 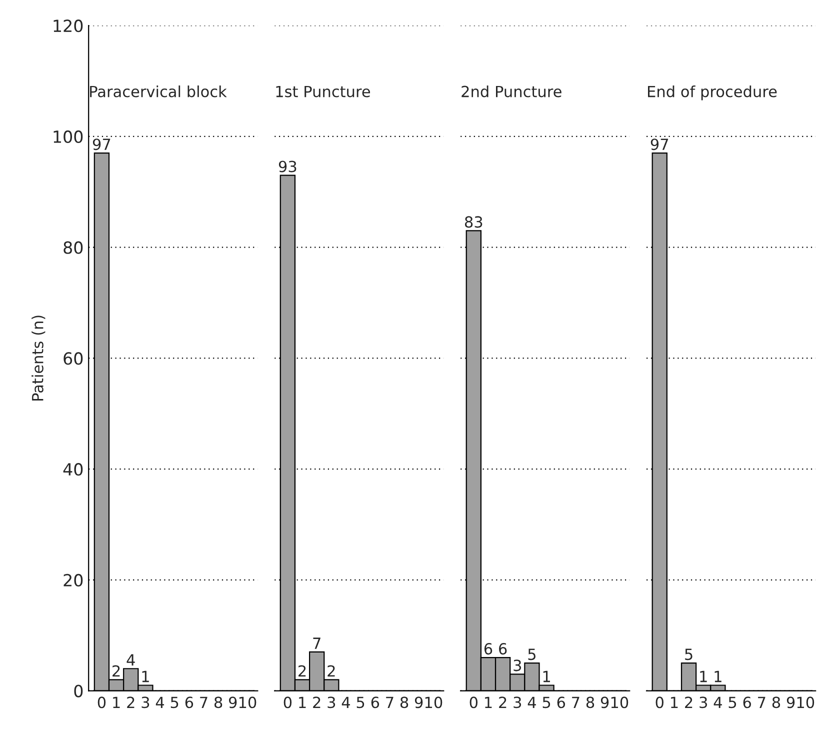 What do you see at coordinates (473, 222) in the screenshot?
I see `data-label: 83` at bounding box center [473, 222].